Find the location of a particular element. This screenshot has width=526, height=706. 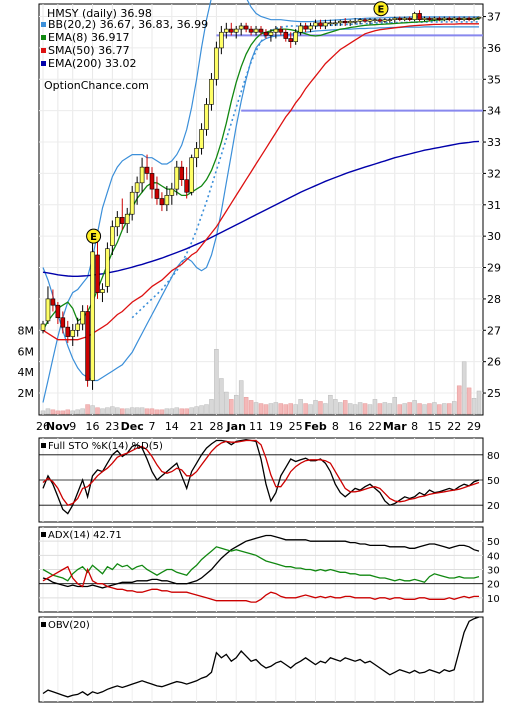

sto-lines-k is located at coordinates (261, 477).